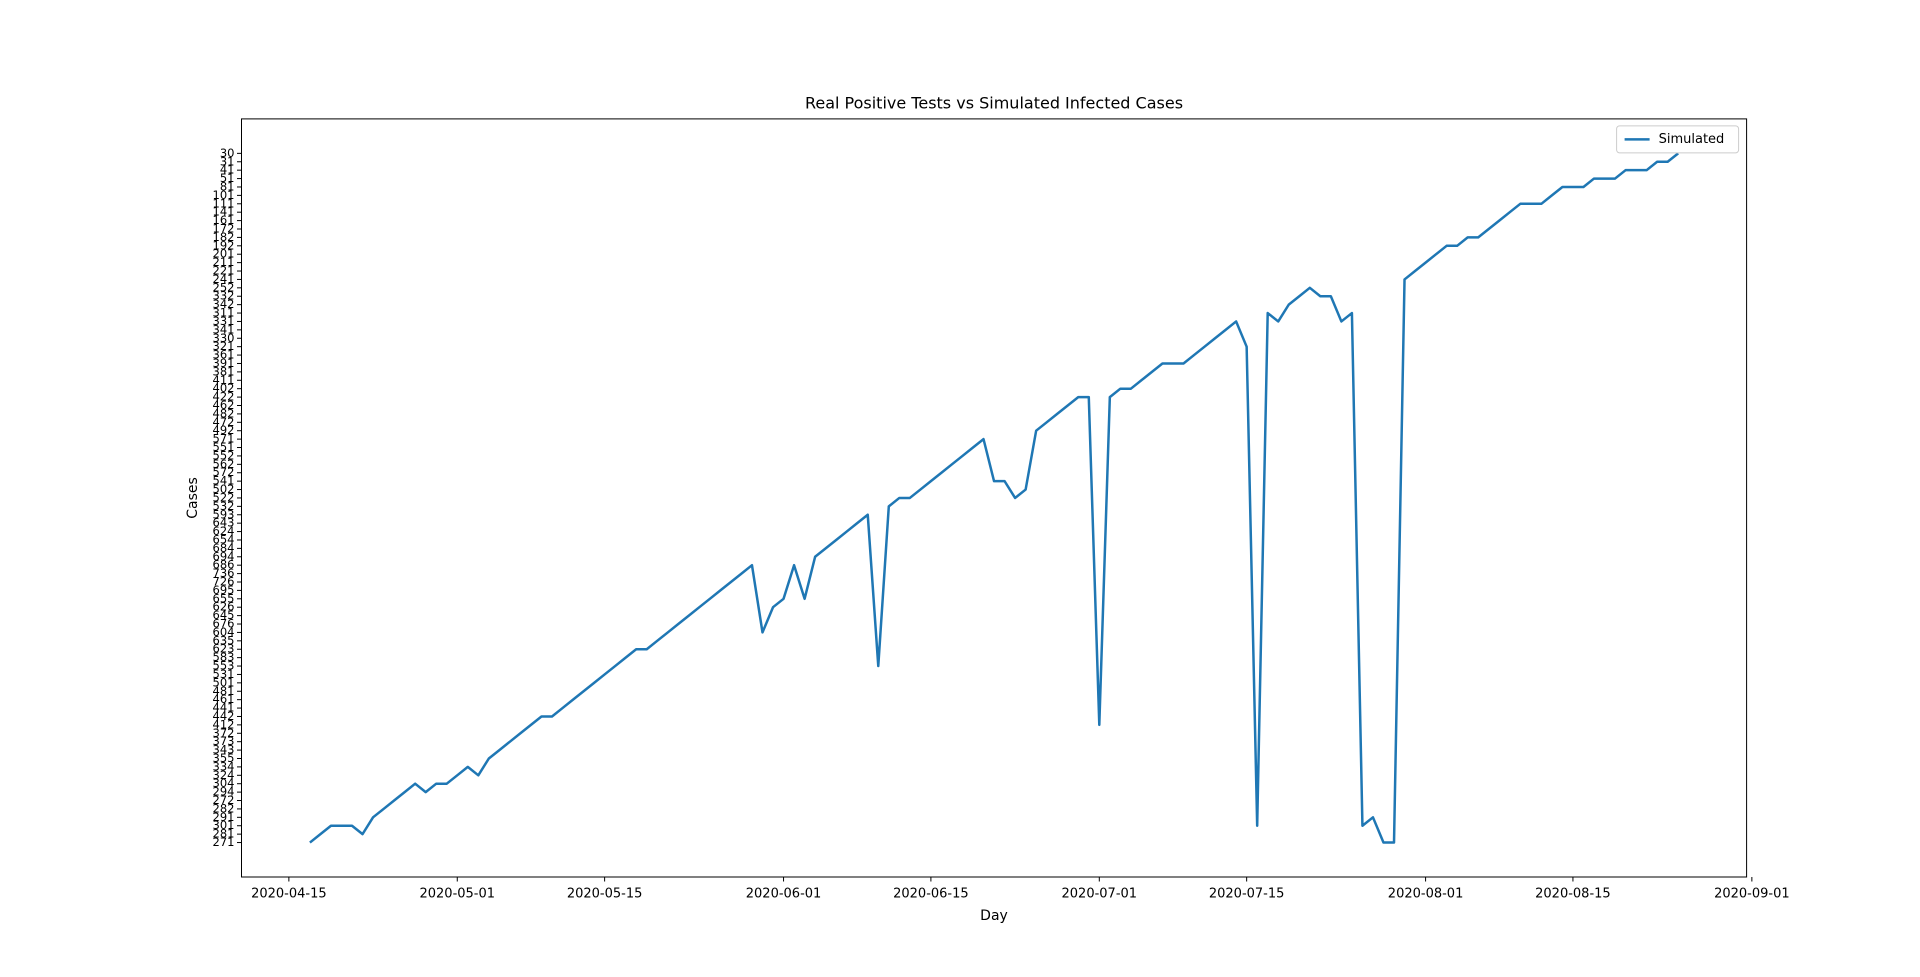  I want to click on y-tick-label: 604, so click(224, 632).